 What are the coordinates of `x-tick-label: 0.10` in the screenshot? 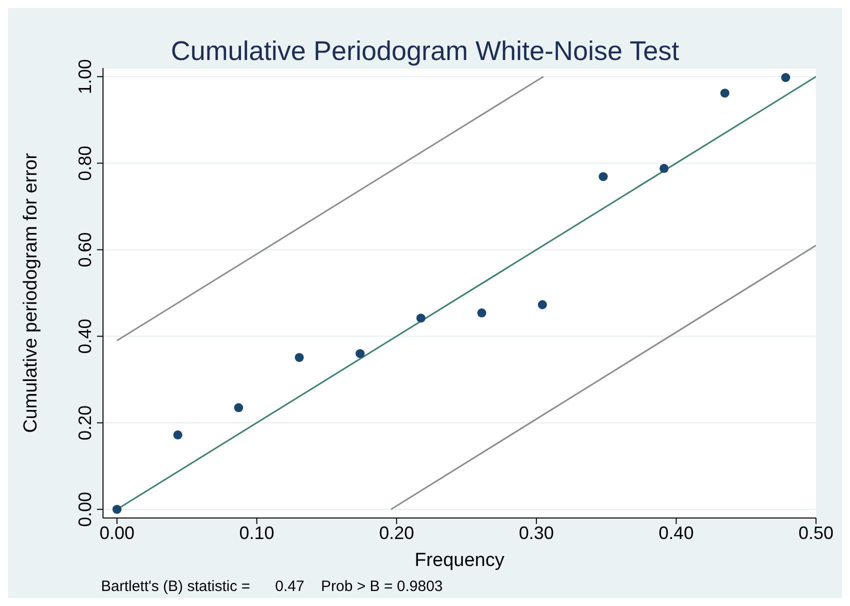 It's located at (256, 532).